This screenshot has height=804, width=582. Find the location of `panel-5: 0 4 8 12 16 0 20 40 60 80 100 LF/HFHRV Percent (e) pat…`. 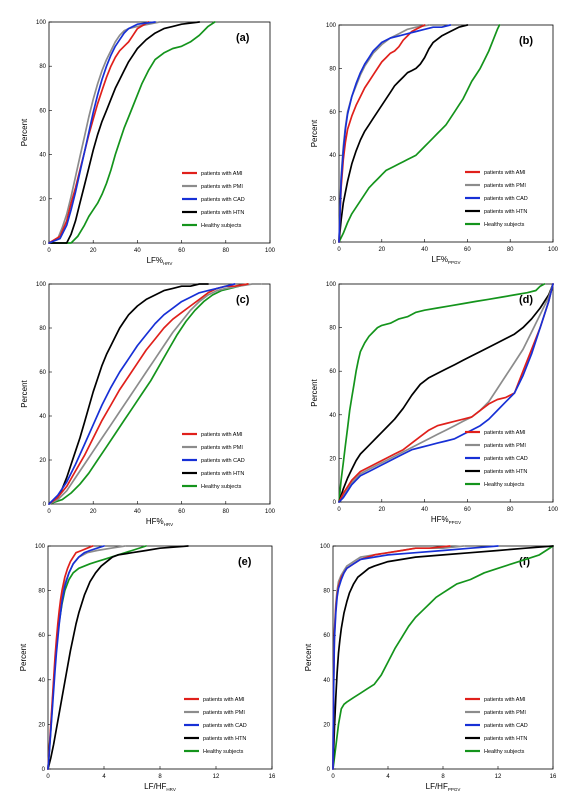

panel-5: 0 4 8 12 16 0 20 40 60 80 100 LF/HFHRV Percent (e) pat… is located at coordinates (147, 668).